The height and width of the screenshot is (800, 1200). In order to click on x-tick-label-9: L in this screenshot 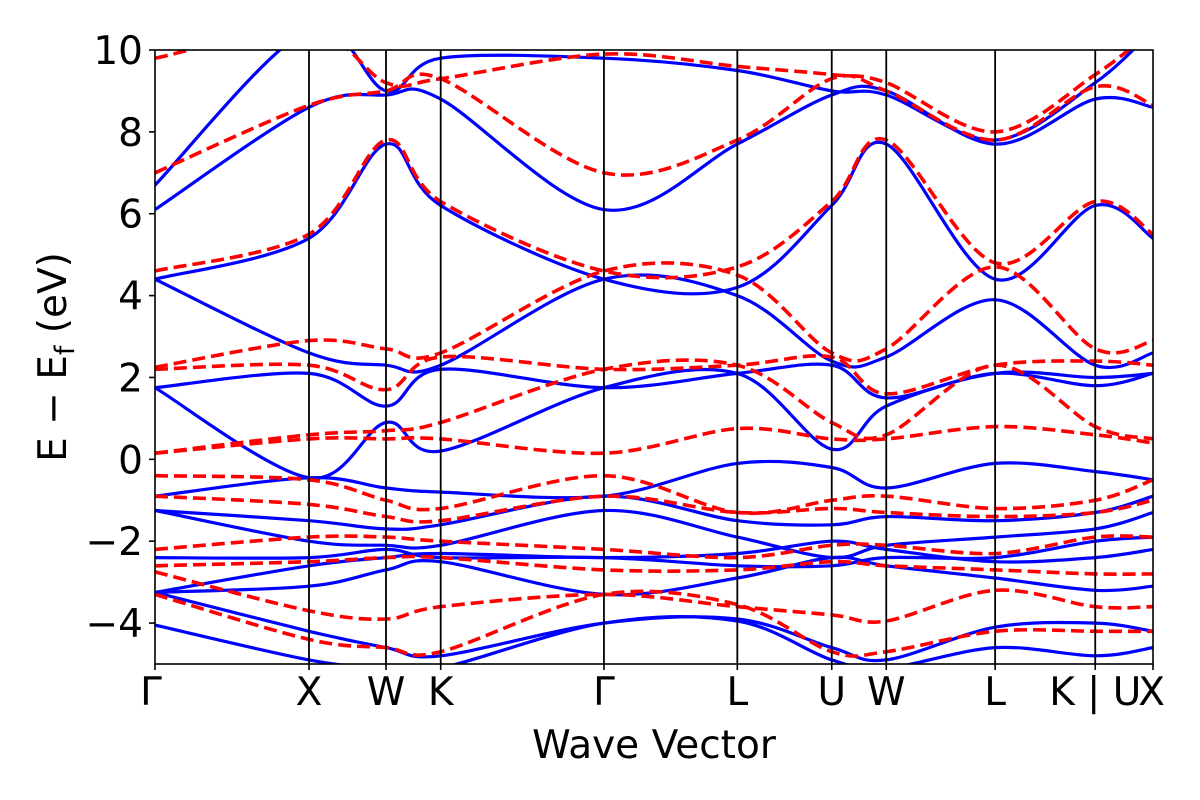, I will do `click(995, 692)`.